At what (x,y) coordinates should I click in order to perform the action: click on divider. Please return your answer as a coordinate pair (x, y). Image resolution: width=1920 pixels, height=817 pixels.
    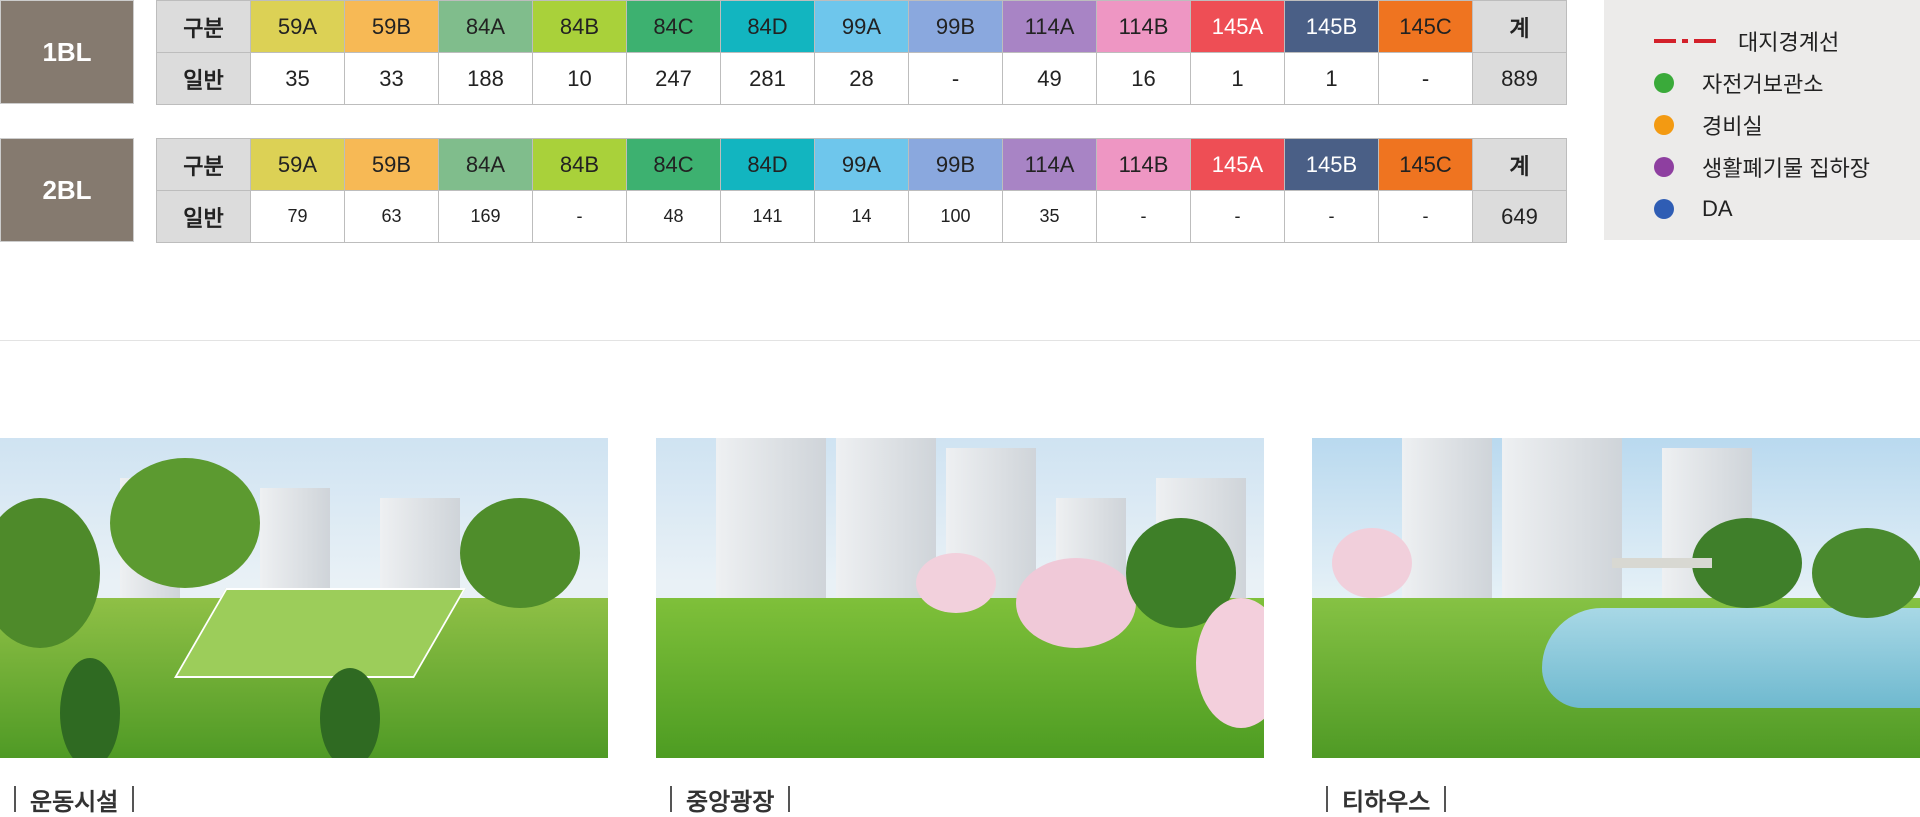
    Looking at the image, I should click on (960, 340).